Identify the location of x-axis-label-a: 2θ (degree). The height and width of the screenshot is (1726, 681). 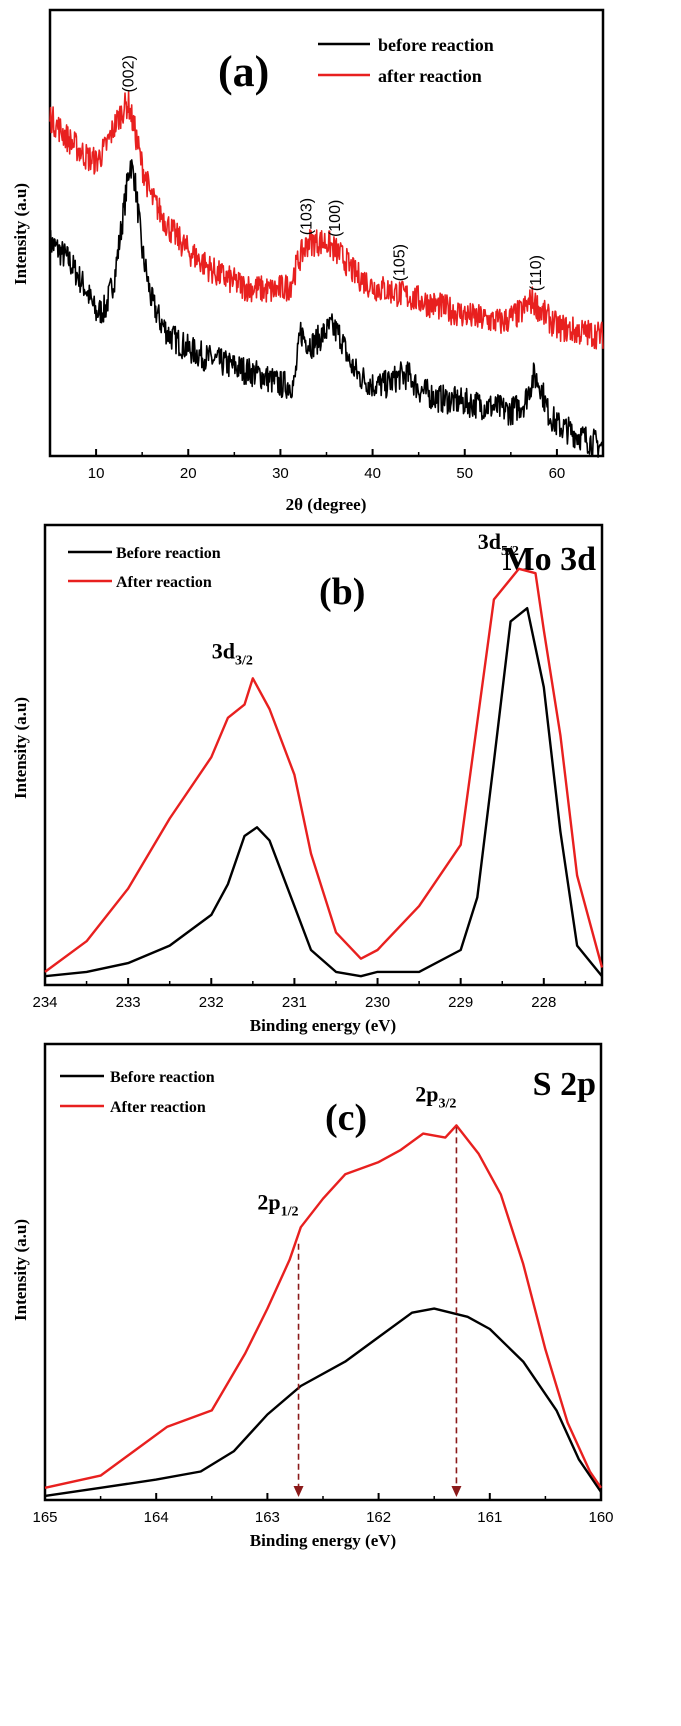
(326, 504).